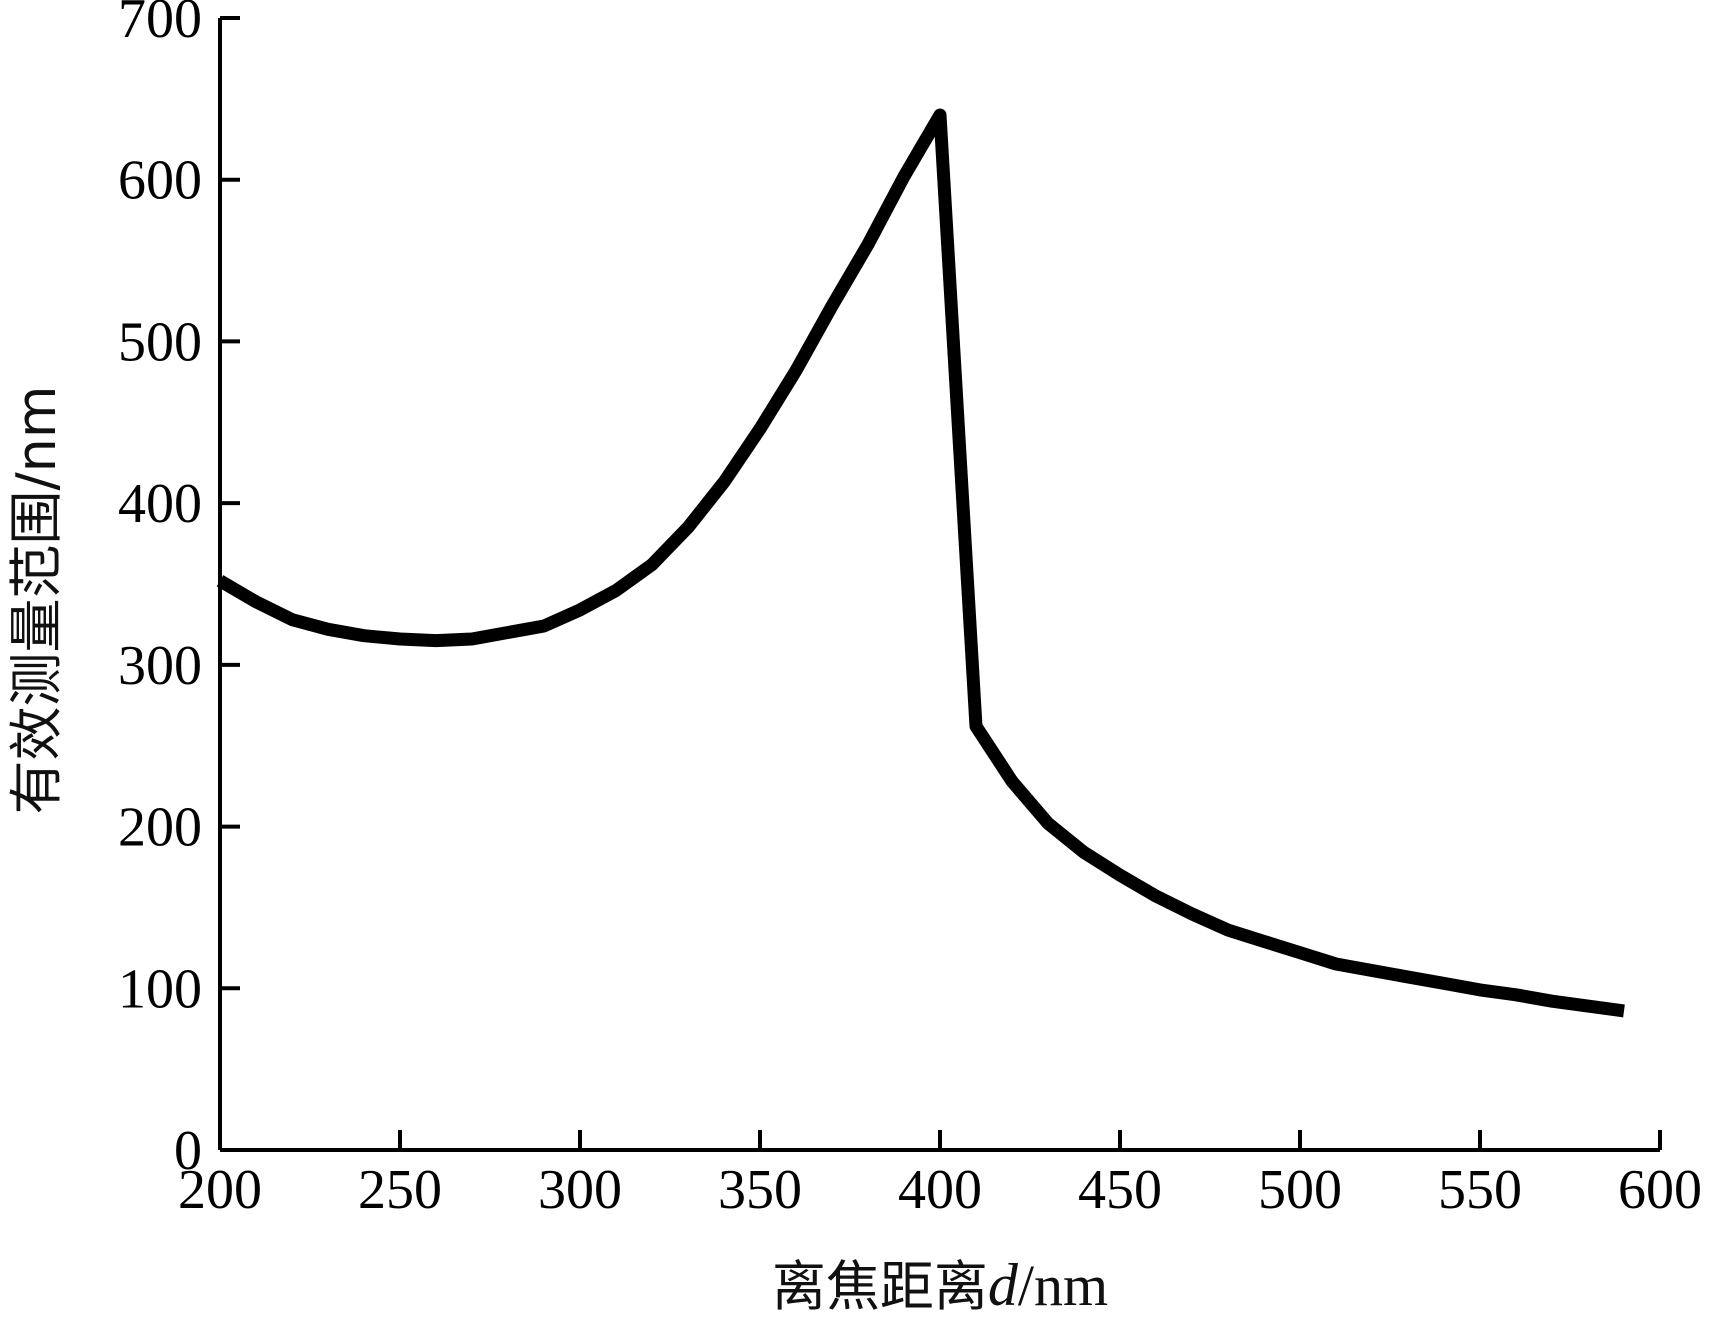  I want to click on x-axis-title-unit: /nm, so click(1063, 1285).